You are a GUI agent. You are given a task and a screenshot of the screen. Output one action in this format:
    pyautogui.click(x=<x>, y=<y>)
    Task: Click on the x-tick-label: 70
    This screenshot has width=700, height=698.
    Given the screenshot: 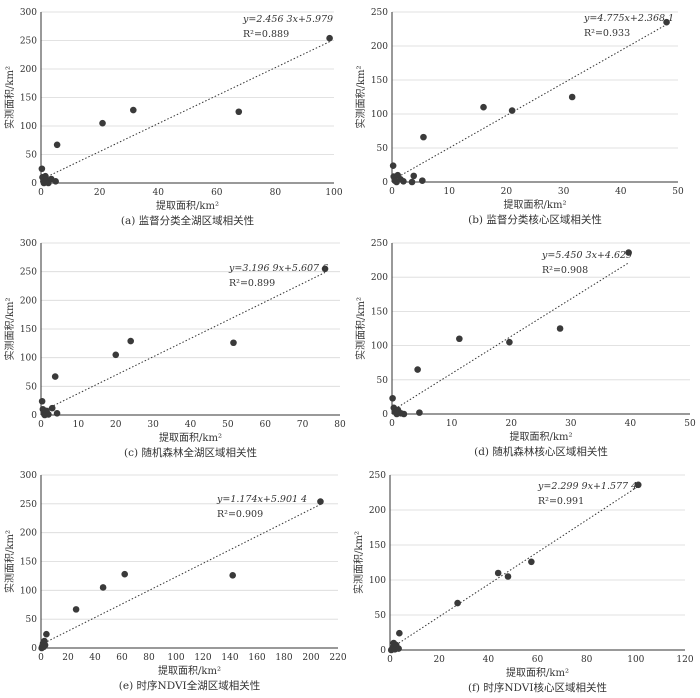 What is the action you would take?
    pyautogui.click(x=303, y=425)
    